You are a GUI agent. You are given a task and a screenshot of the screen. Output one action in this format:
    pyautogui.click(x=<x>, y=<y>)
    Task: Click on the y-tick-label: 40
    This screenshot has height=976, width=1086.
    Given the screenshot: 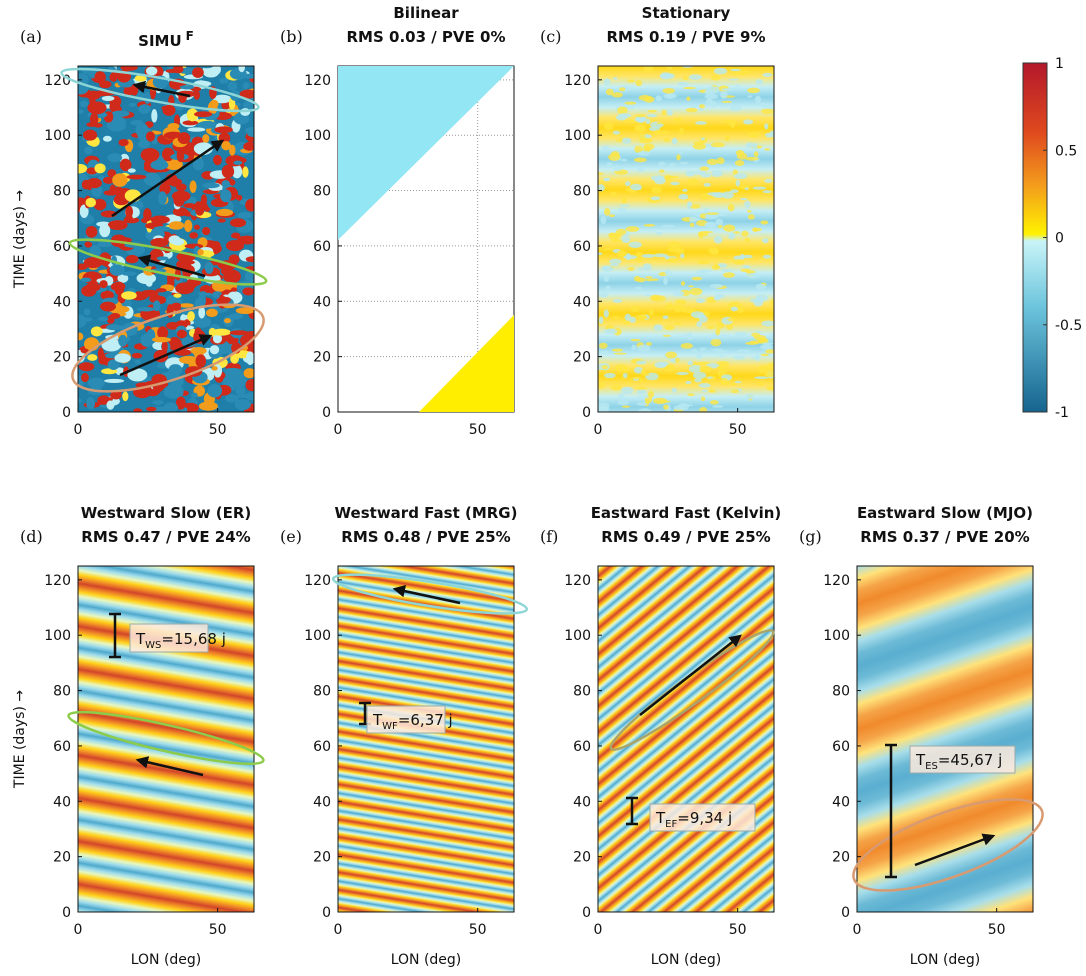 What is the action you would take?
    pyautogui.click(x=582, y=302)
    